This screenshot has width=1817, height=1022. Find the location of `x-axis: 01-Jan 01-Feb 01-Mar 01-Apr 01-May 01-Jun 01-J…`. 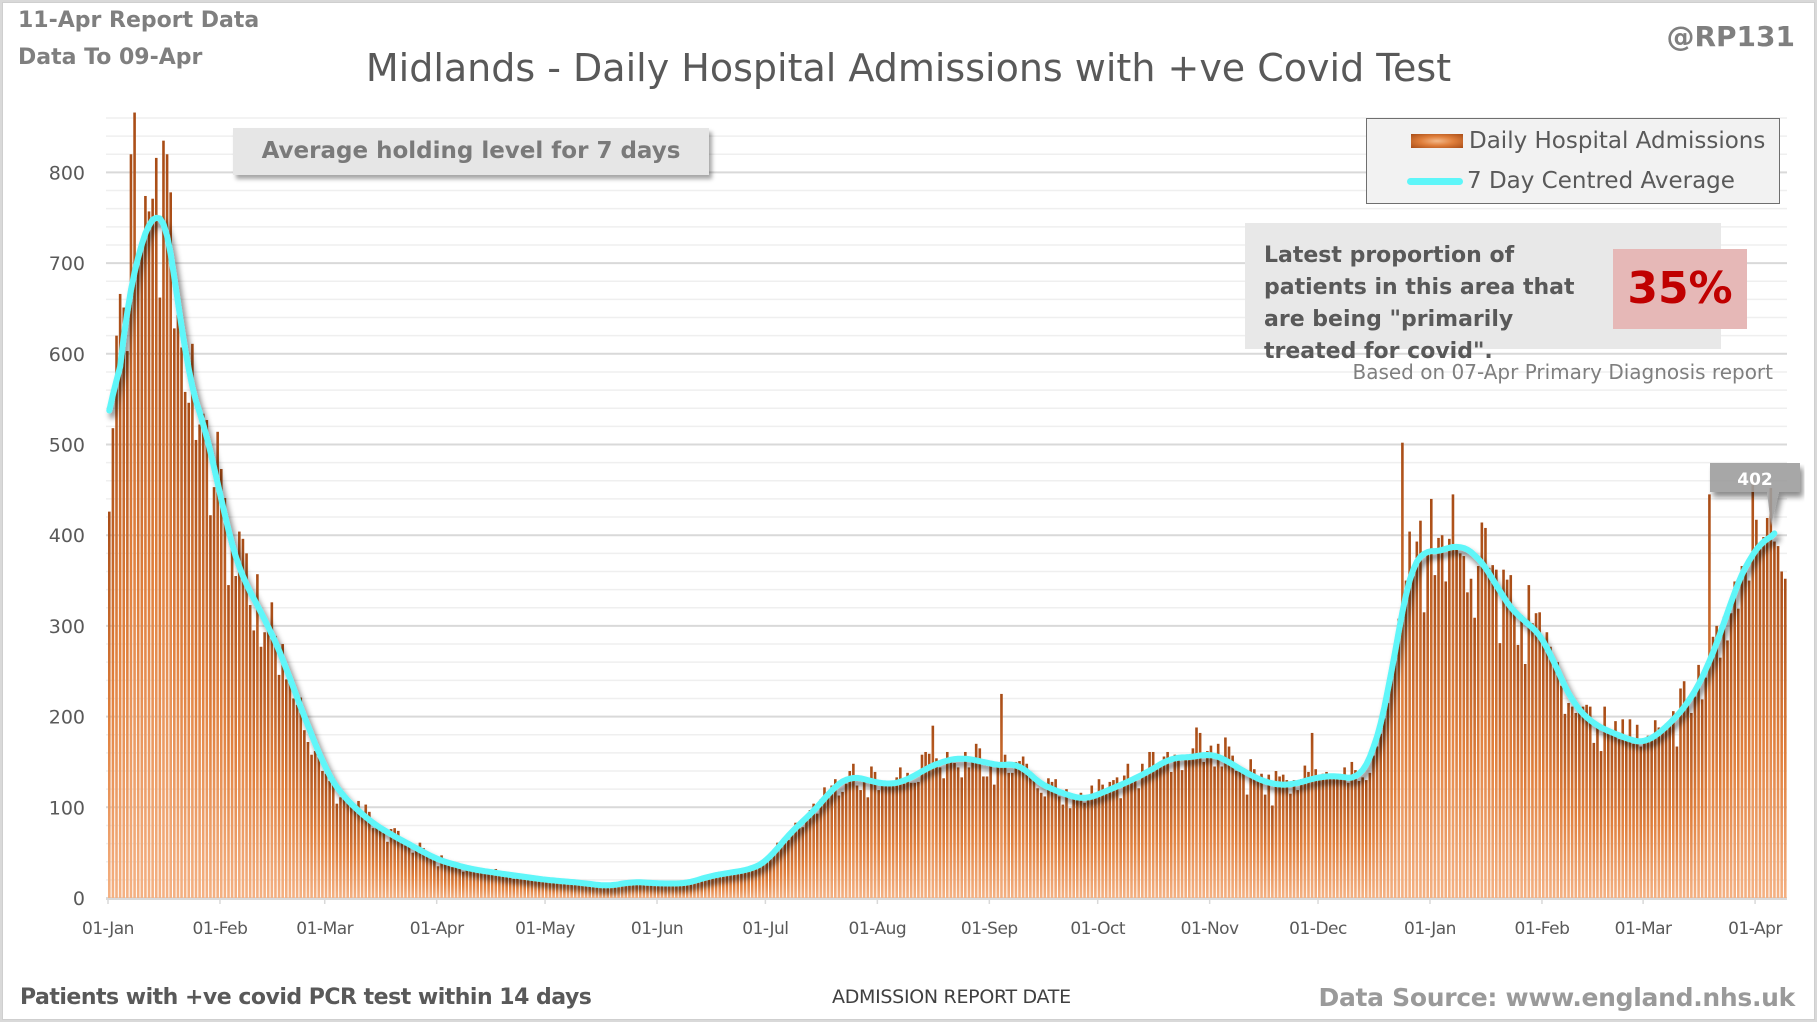

x-axis: 01-Jan 01-Feb 01-Mar 01-Apr 01-May 01-Jun 01-J… is located at coordinates (934, 918).